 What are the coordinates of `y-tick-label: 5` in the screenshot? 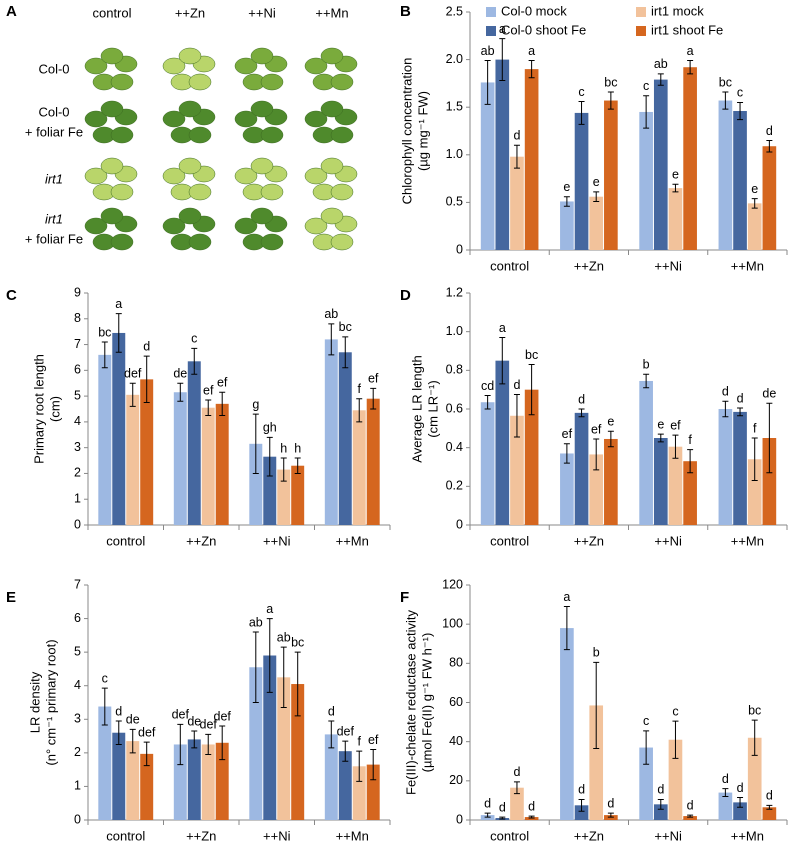 It's located at (77, 651).